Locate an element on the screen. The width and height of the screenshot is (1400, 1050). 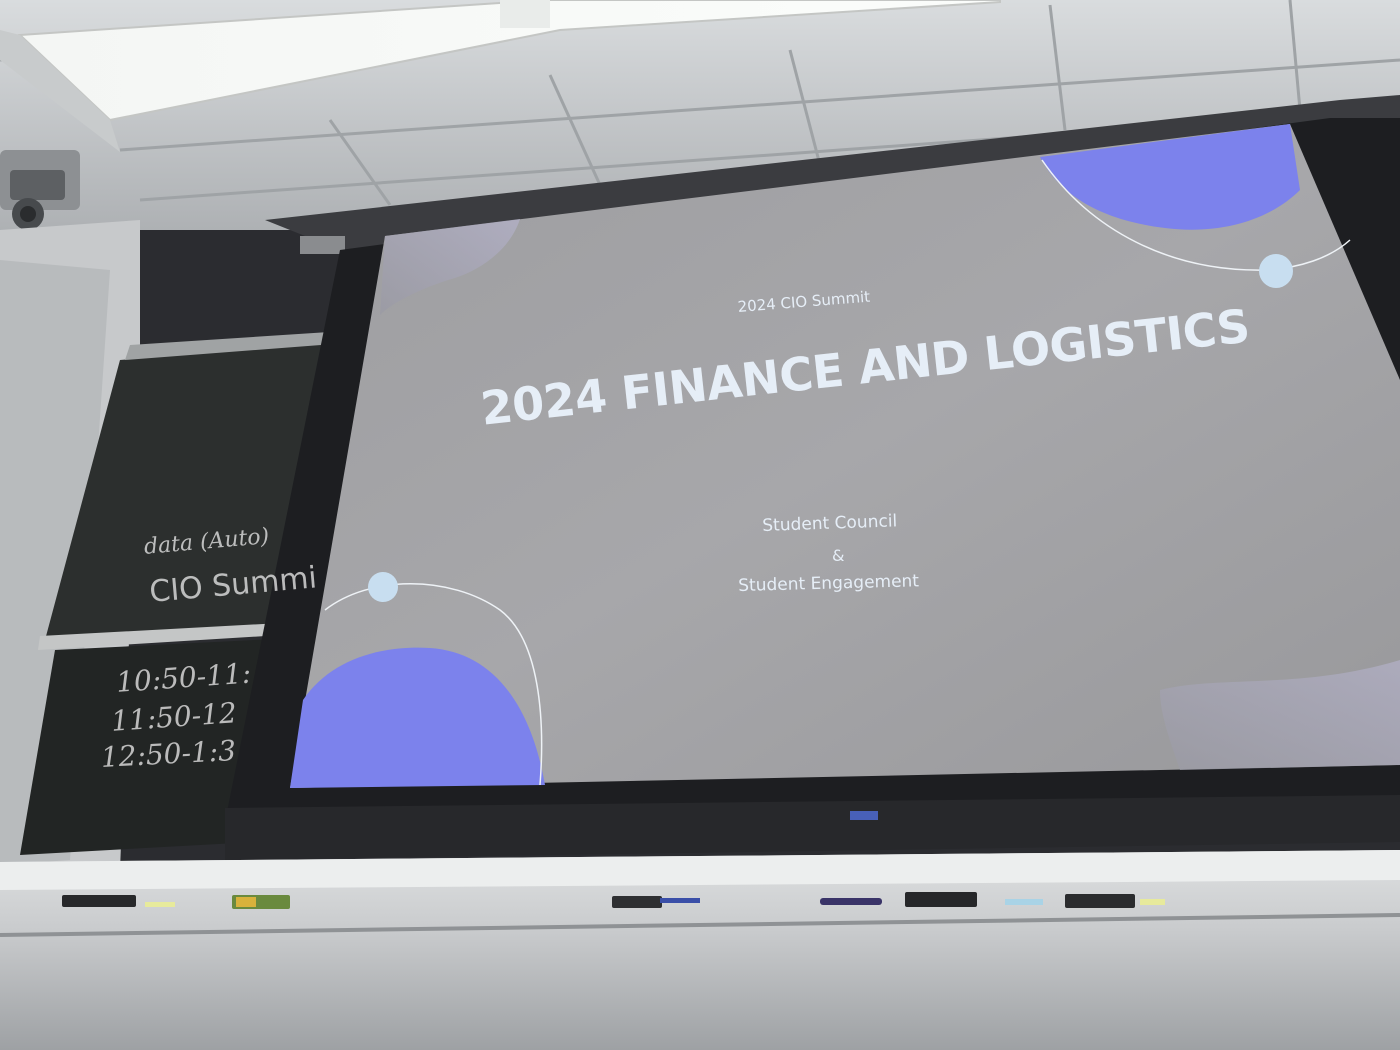
ledge-lip is located at coordinates (700, 870).